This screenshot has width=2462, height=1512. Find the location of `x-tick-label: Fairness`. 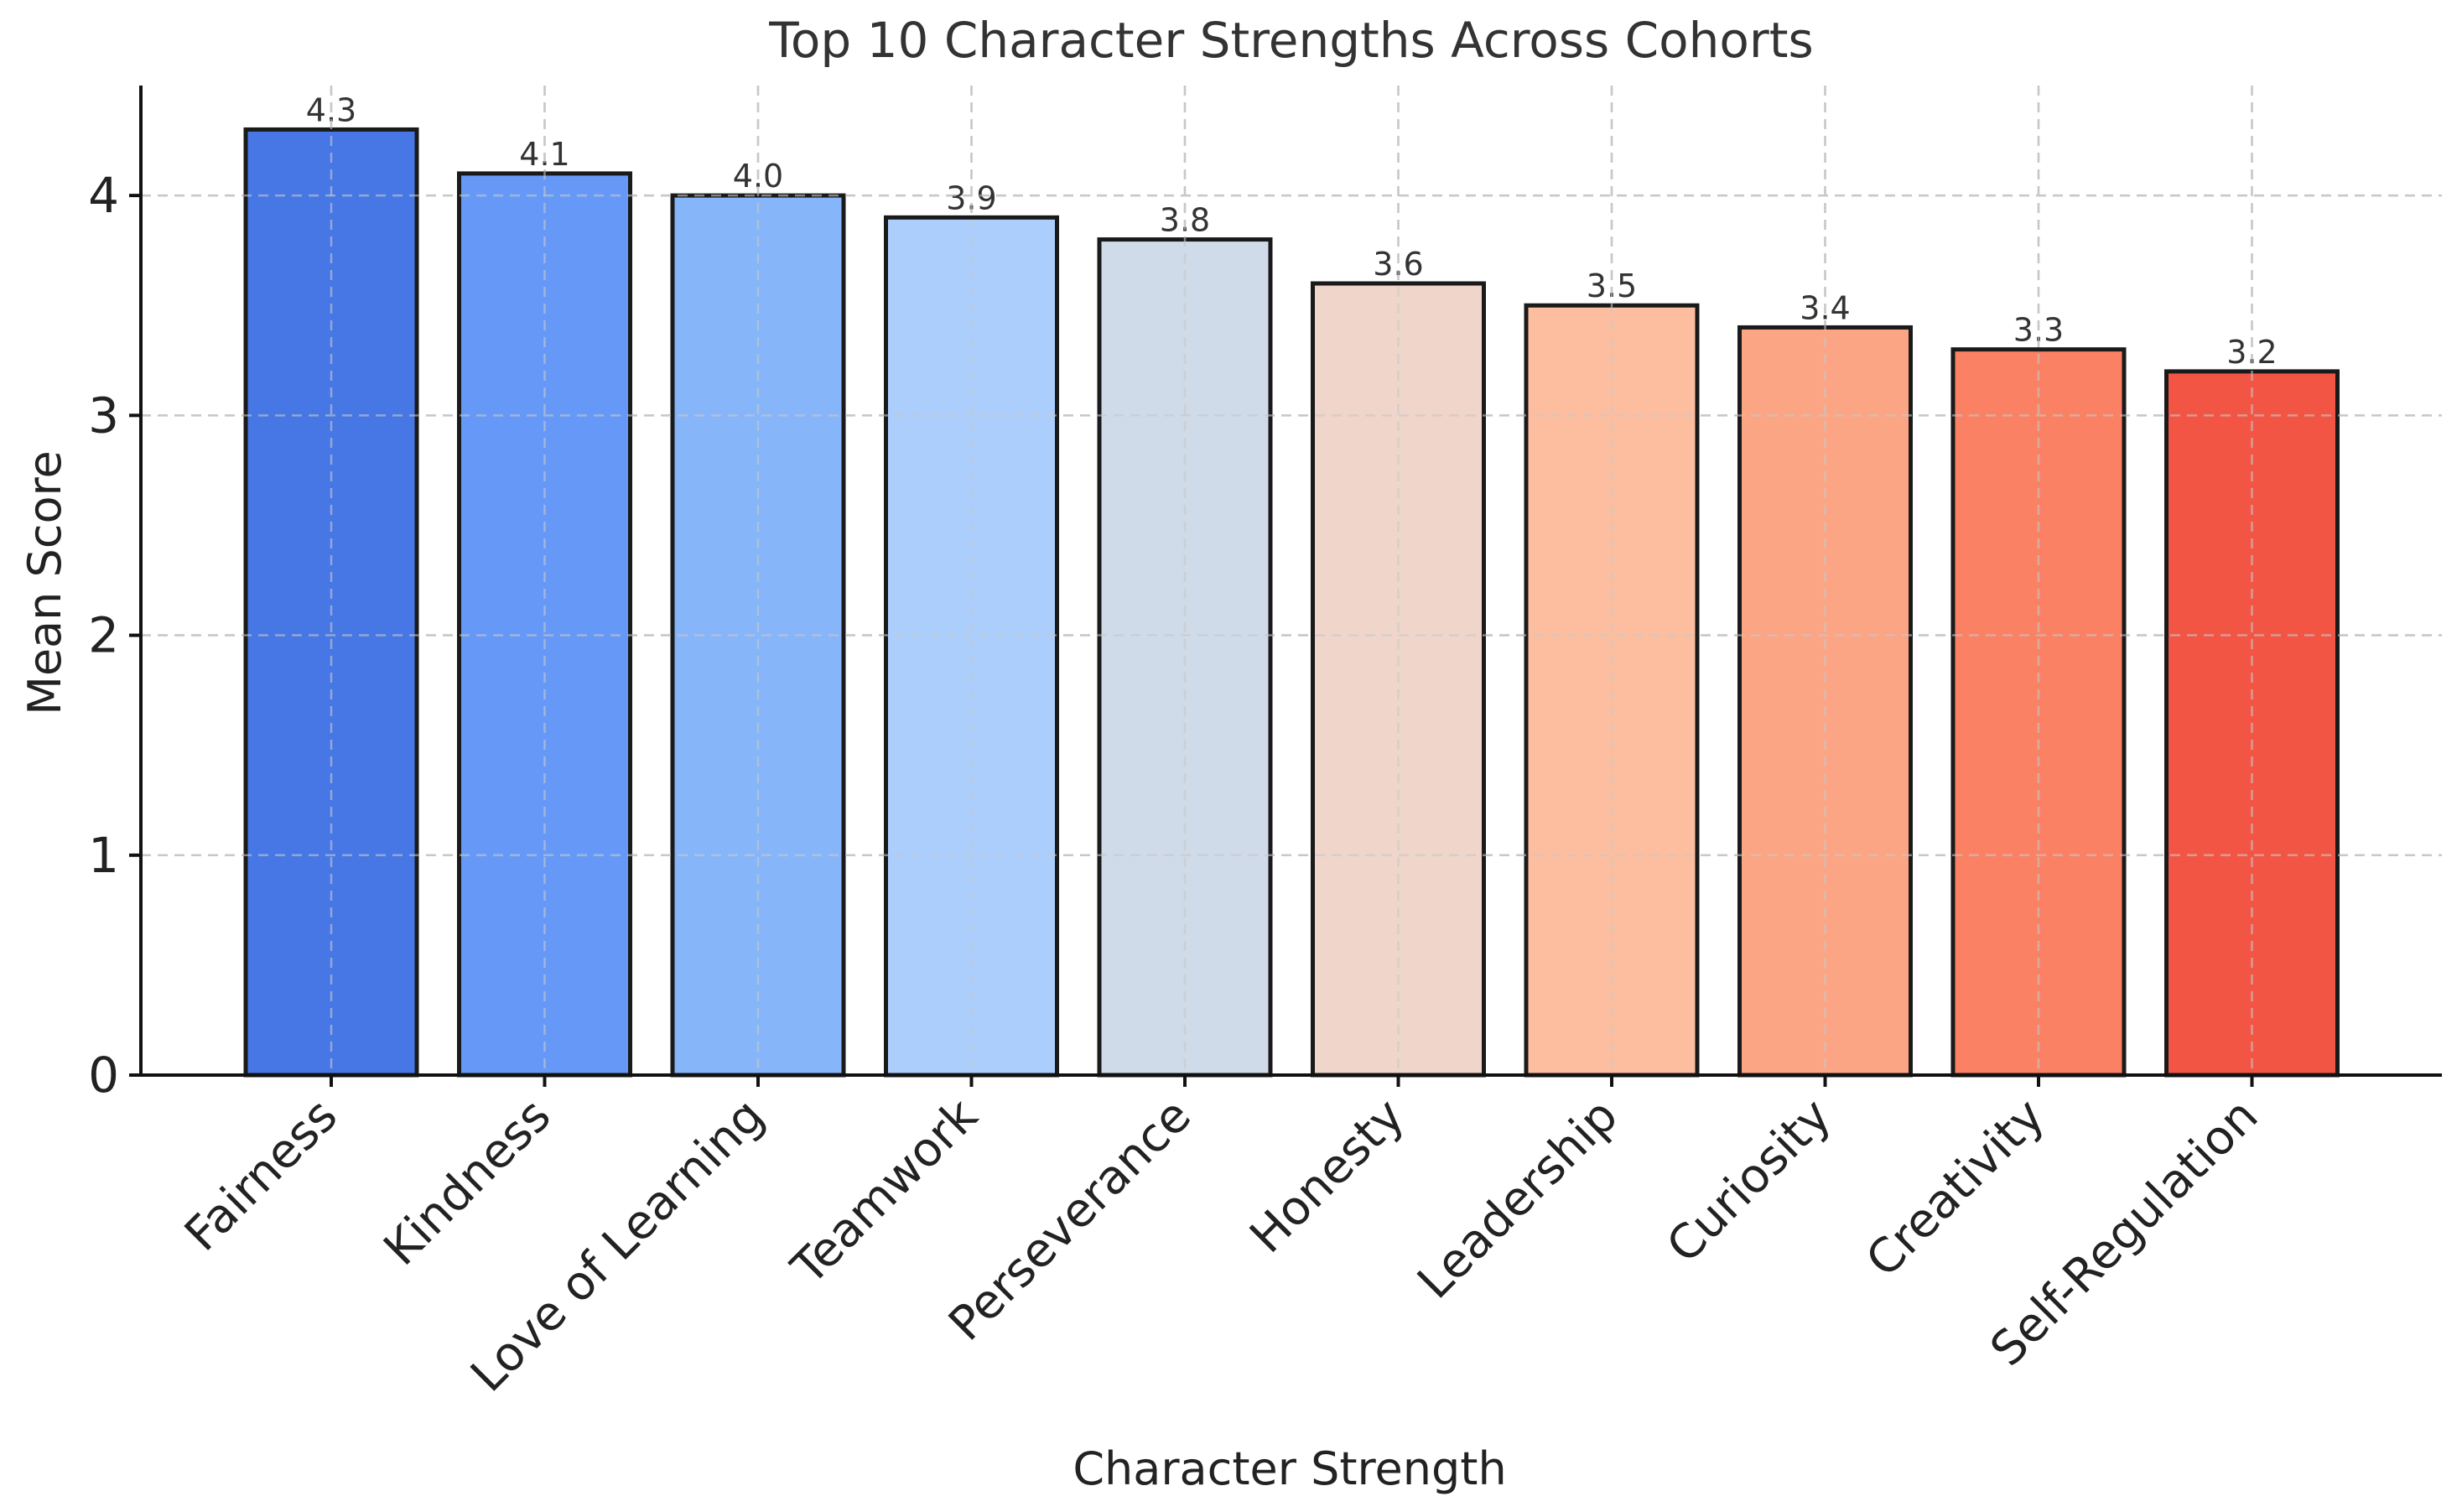

x-tick-label: Fairness is located at coordinates (261, 1175).